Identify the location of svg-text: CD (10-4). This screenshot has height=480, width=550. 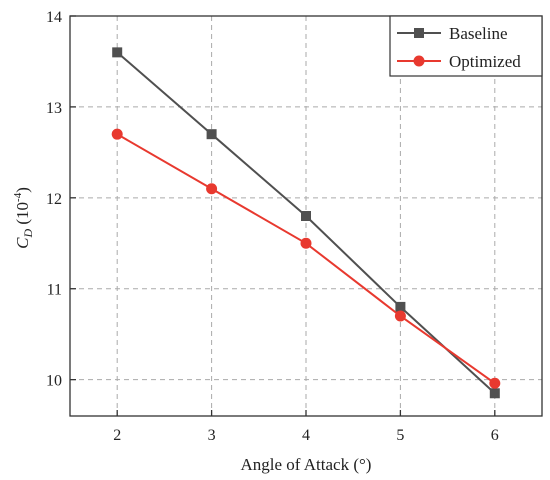
(23, 218).